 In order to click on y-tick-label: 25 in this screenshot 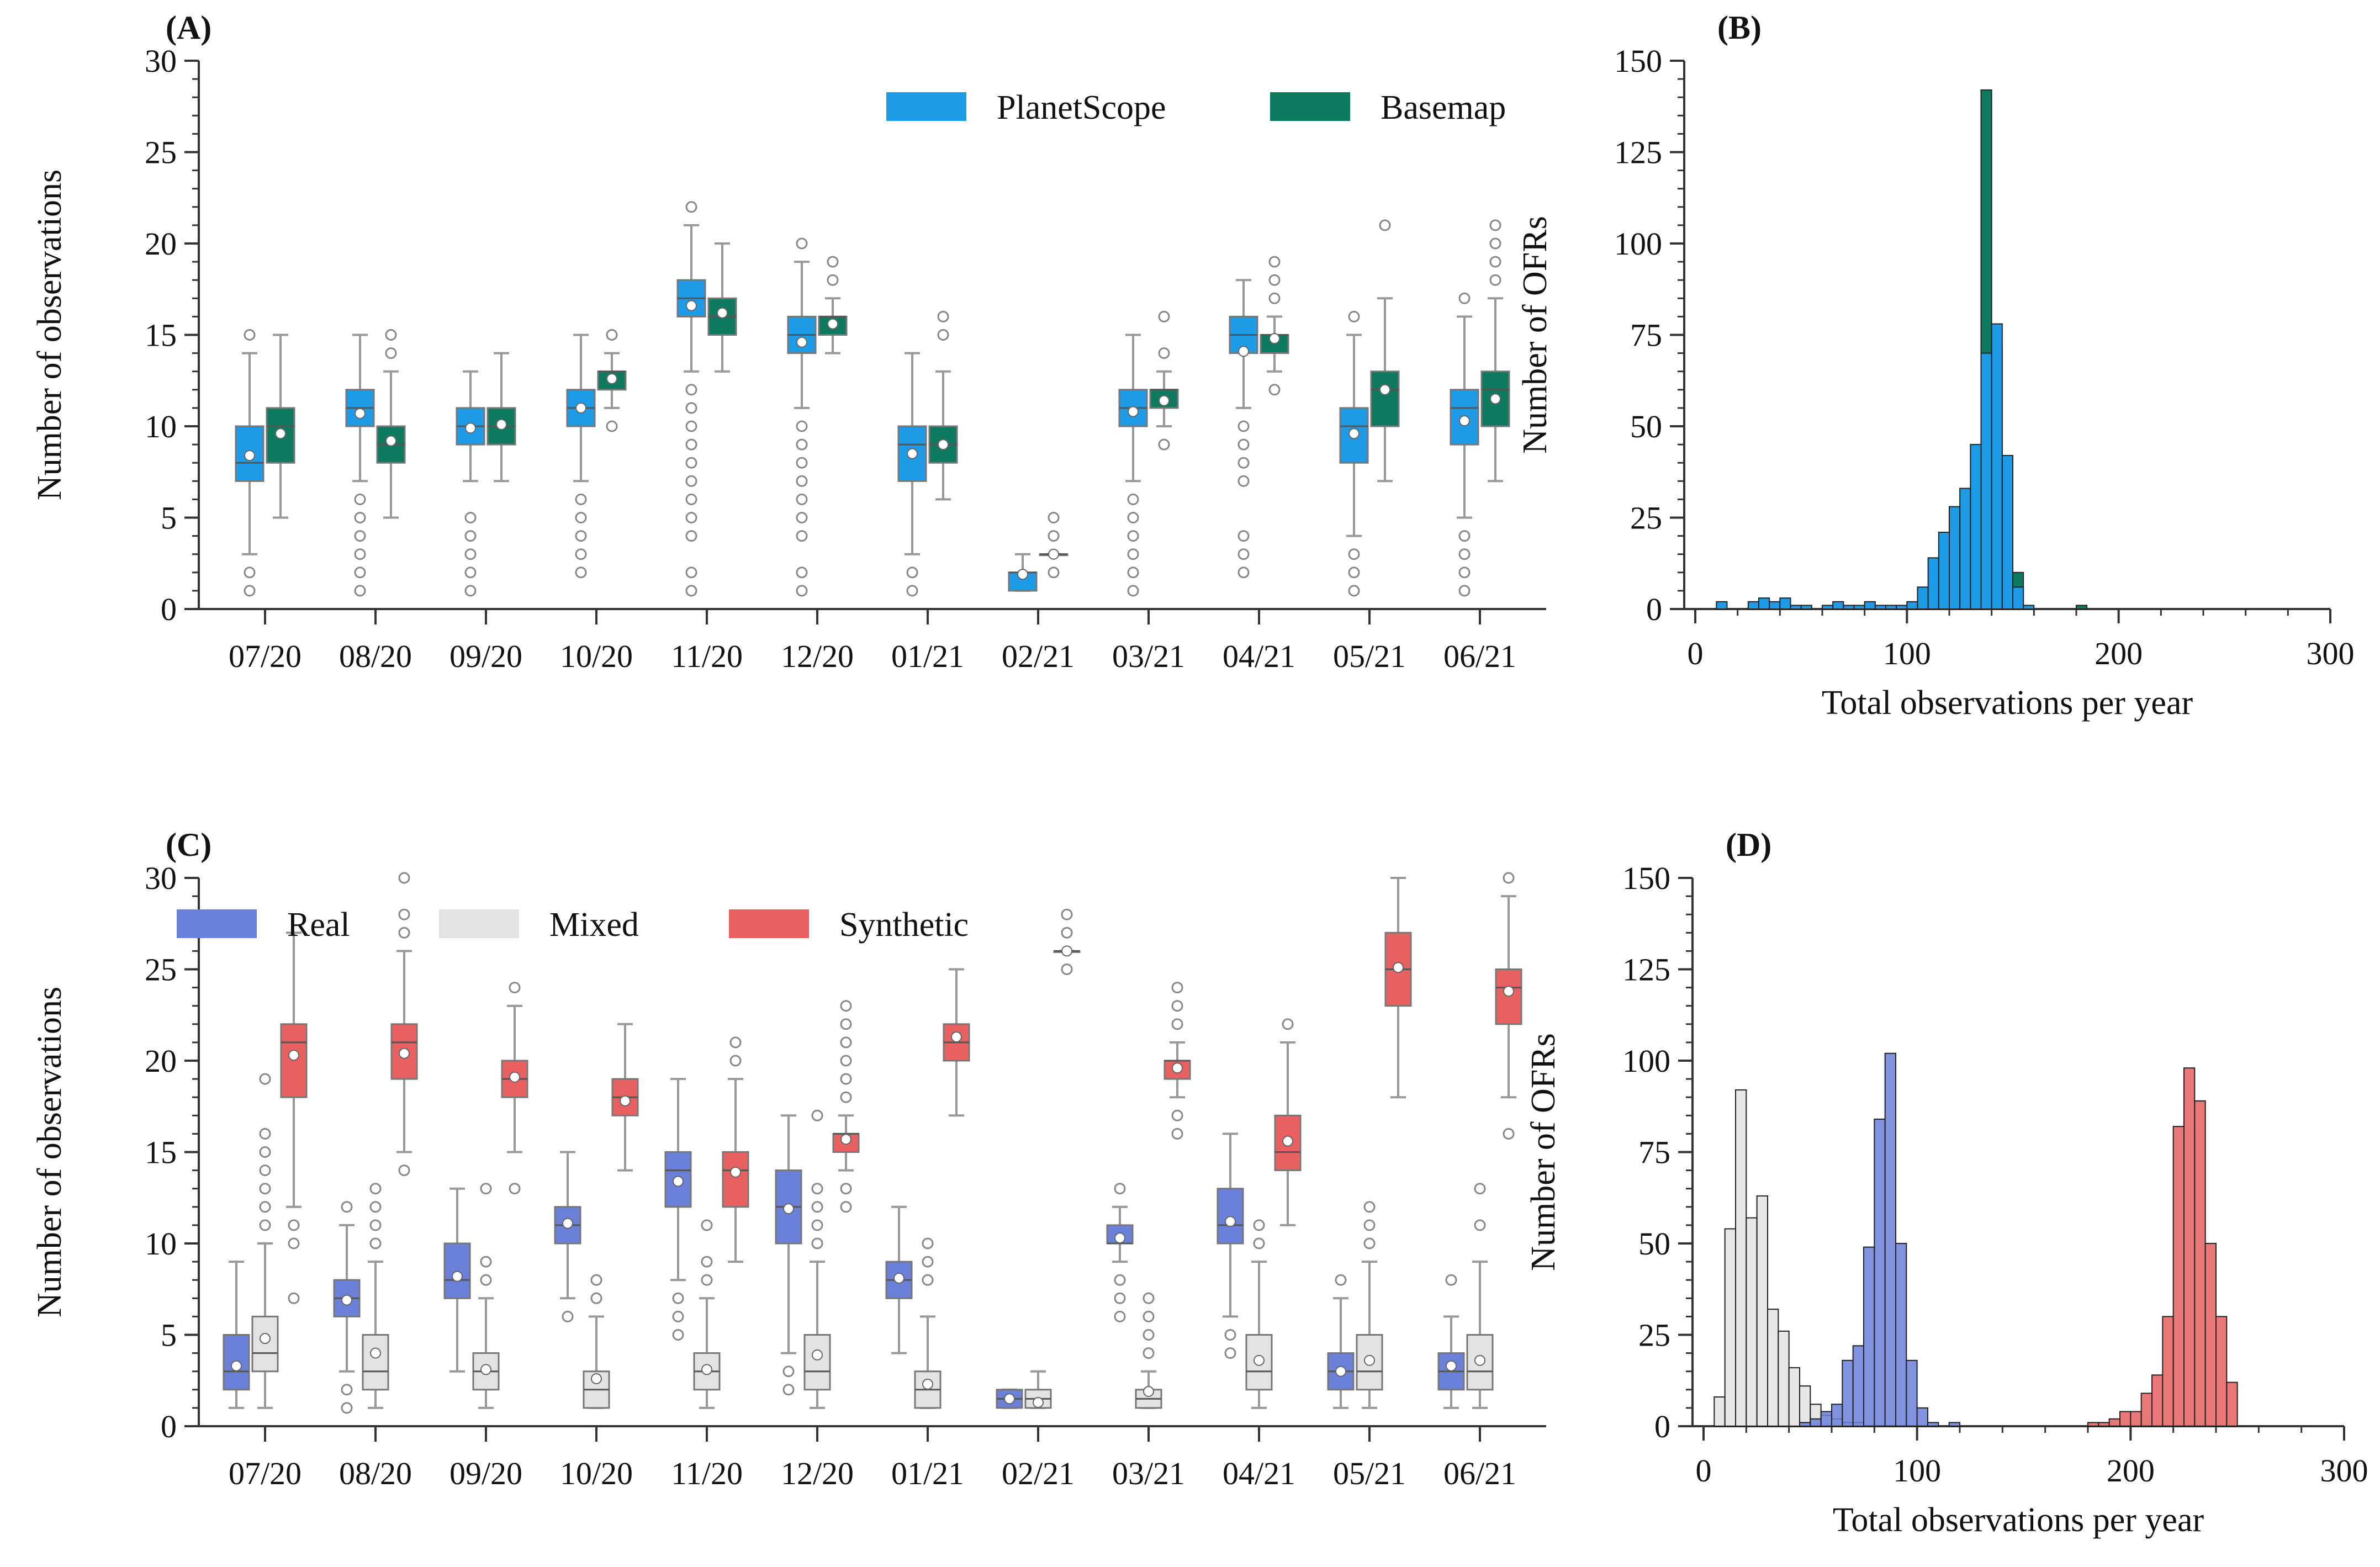, I will do `click(1654, 1335)`.